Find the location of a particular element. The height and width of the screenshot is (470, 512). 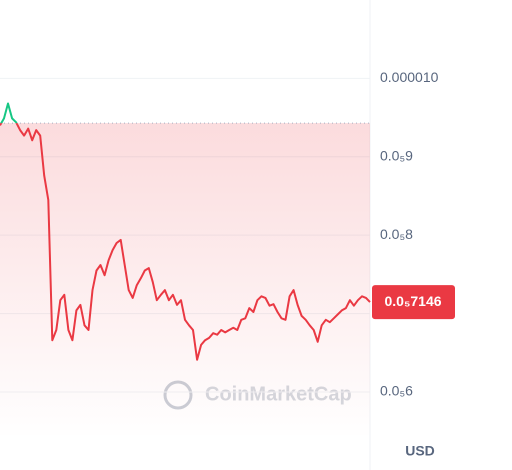

price-tag is located at coordinates (413, 302).